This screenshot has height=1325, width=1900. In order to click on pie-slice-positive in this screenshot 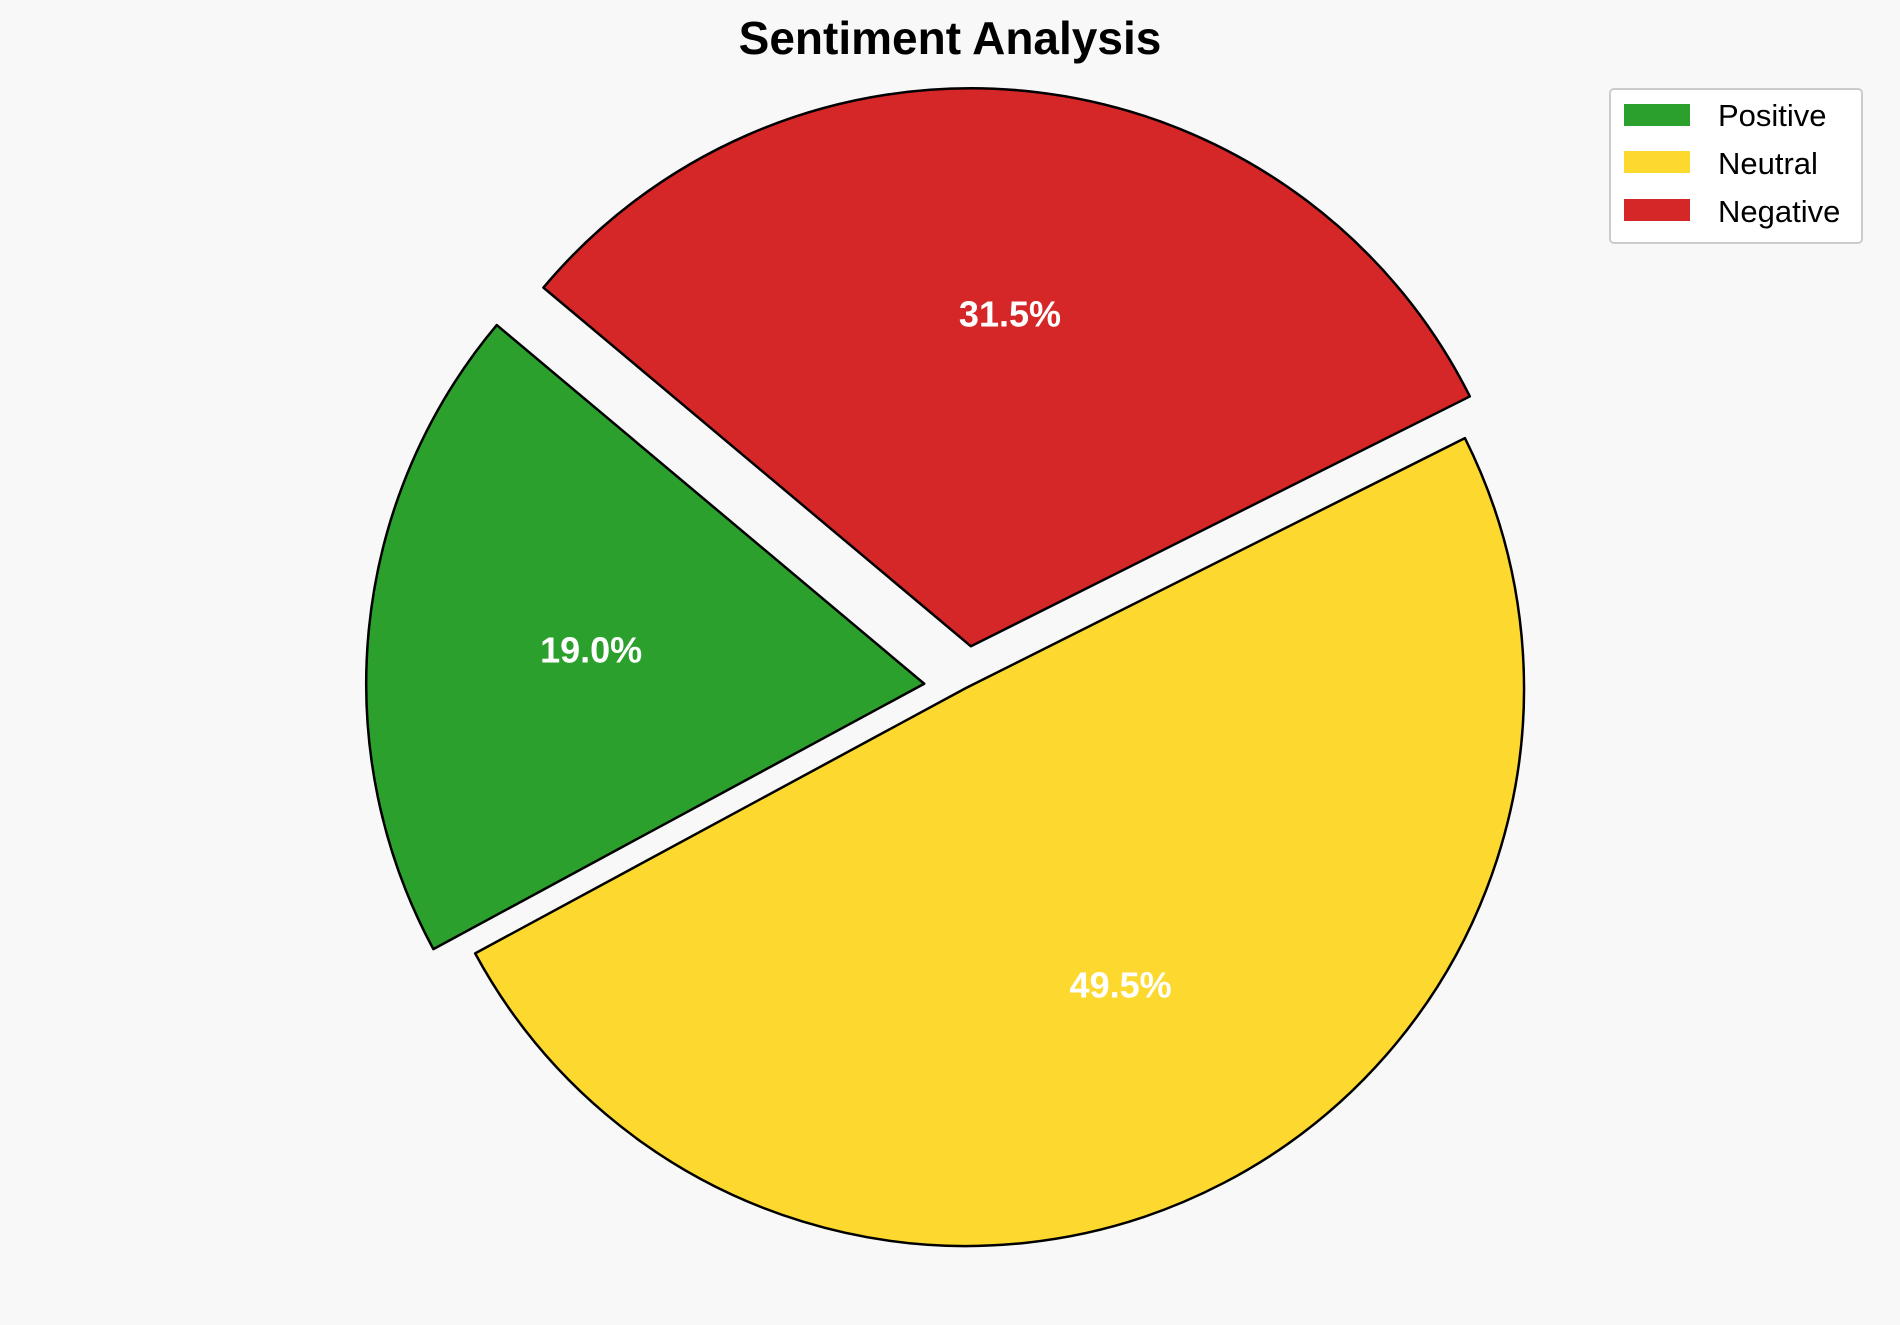, I will do `click(645, 637)`.